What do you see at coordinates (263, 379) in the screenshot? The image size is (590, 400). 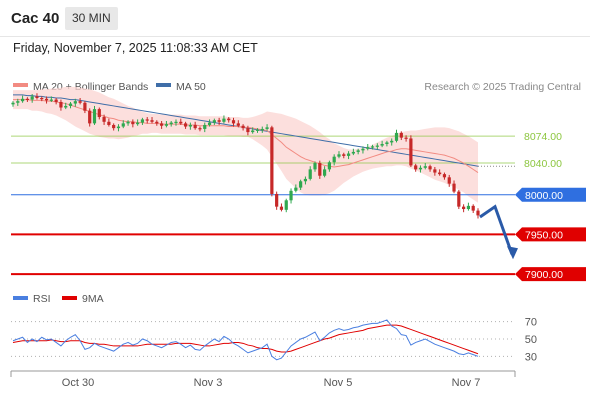 I see `x-axis: Oct 30 Nov 3 Nov 5 Nov 7` at bounding box center [263, 379].